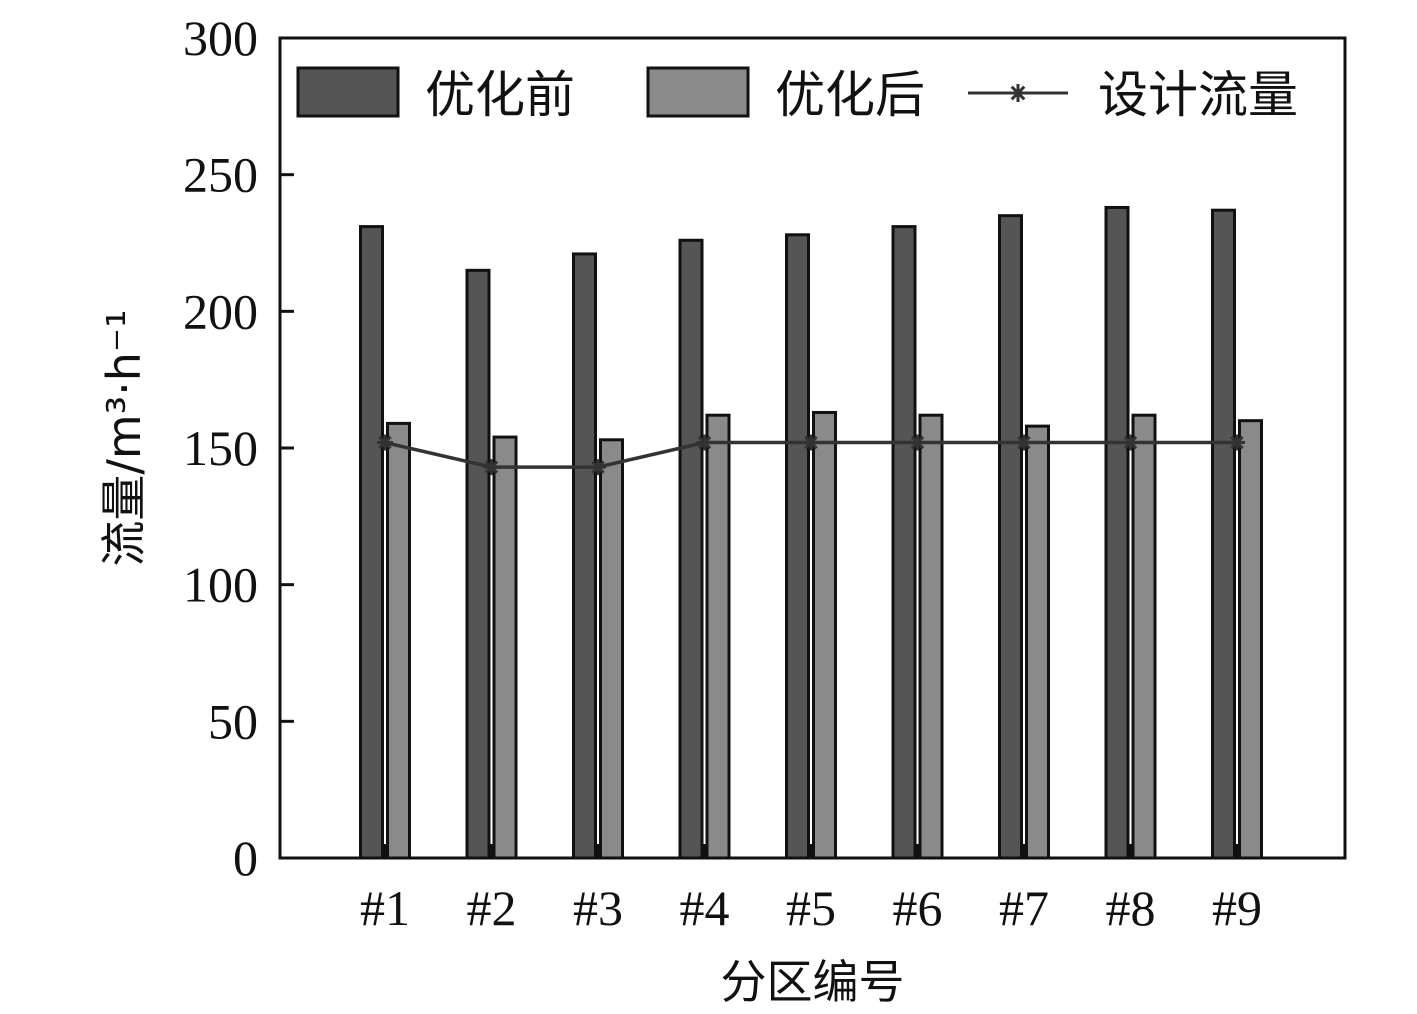 This screenshot has width=1417, height=1014. What do you see at coordinates (500, 95) in the screenshot?
I see `legend-label-before: 优化前` at bounding box center [500, 95].